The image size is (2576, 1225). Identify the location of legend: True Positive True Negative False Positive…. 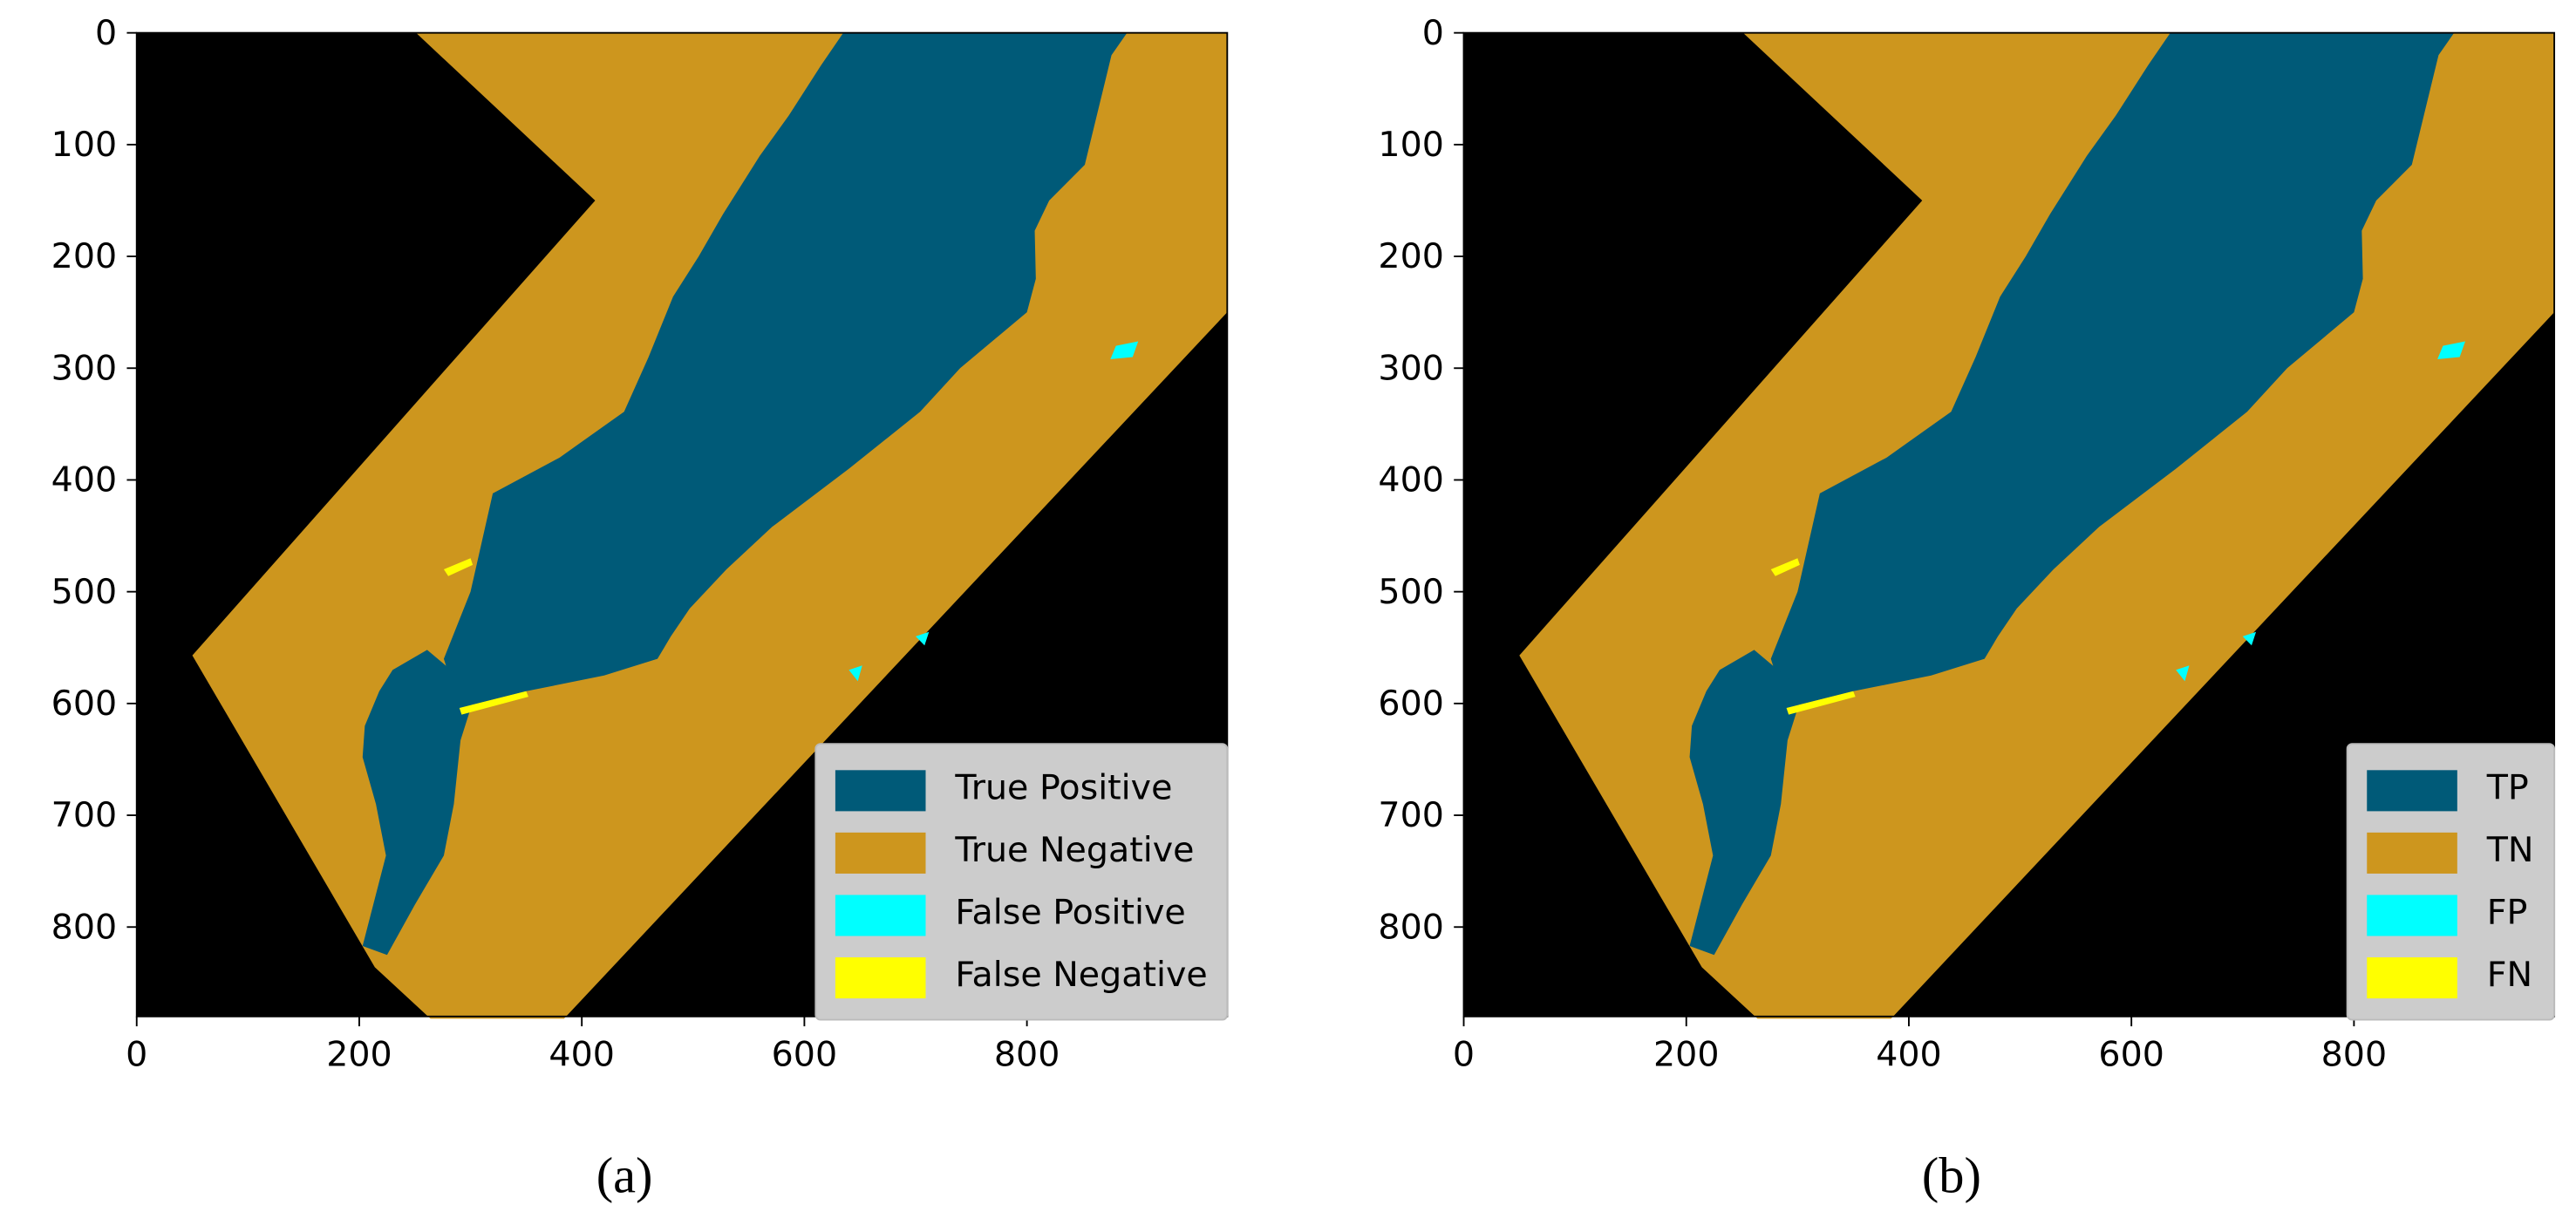
(1022, 882).